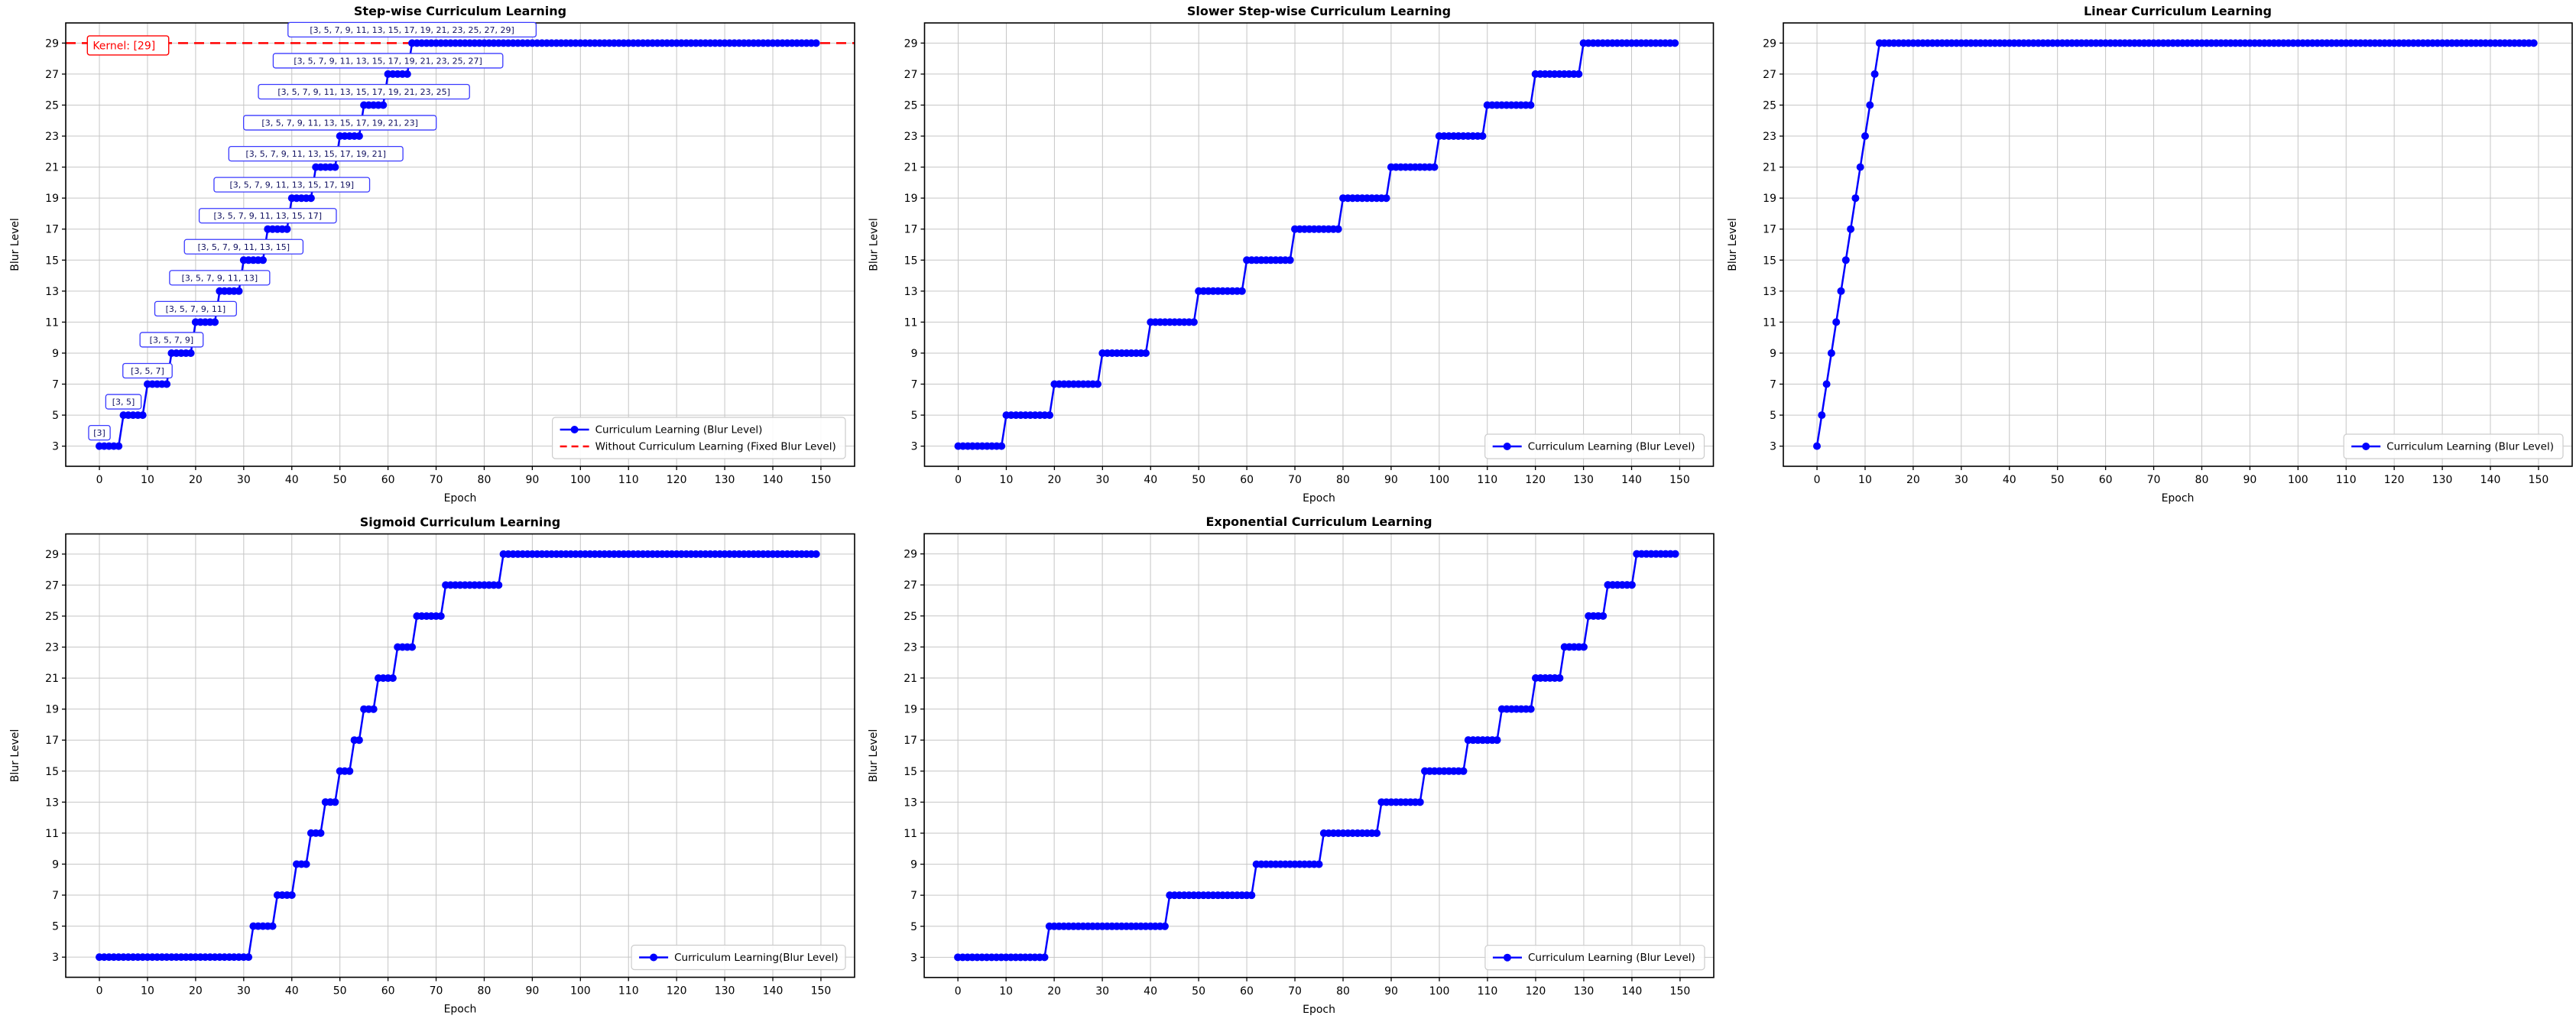 This screenshot has width=2576, height=1022. Describe the element at coordinates (292, 480) in the screenshot. I see `svg-text: 40` at that location.